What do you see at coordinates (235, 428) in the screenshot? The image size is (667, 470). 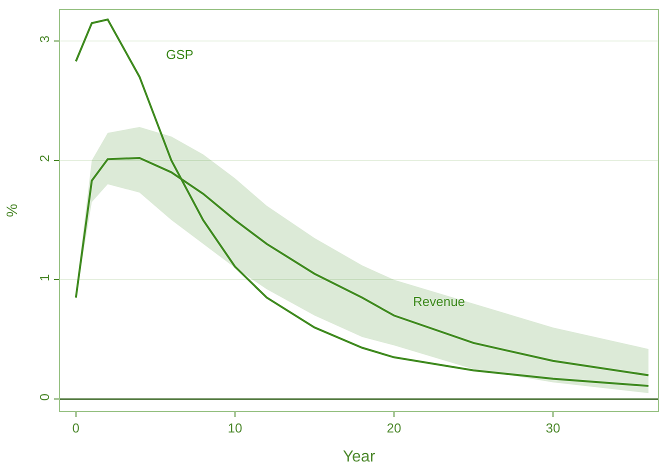 I see `x-tick-label: 10` at bounding box center [235, 428].